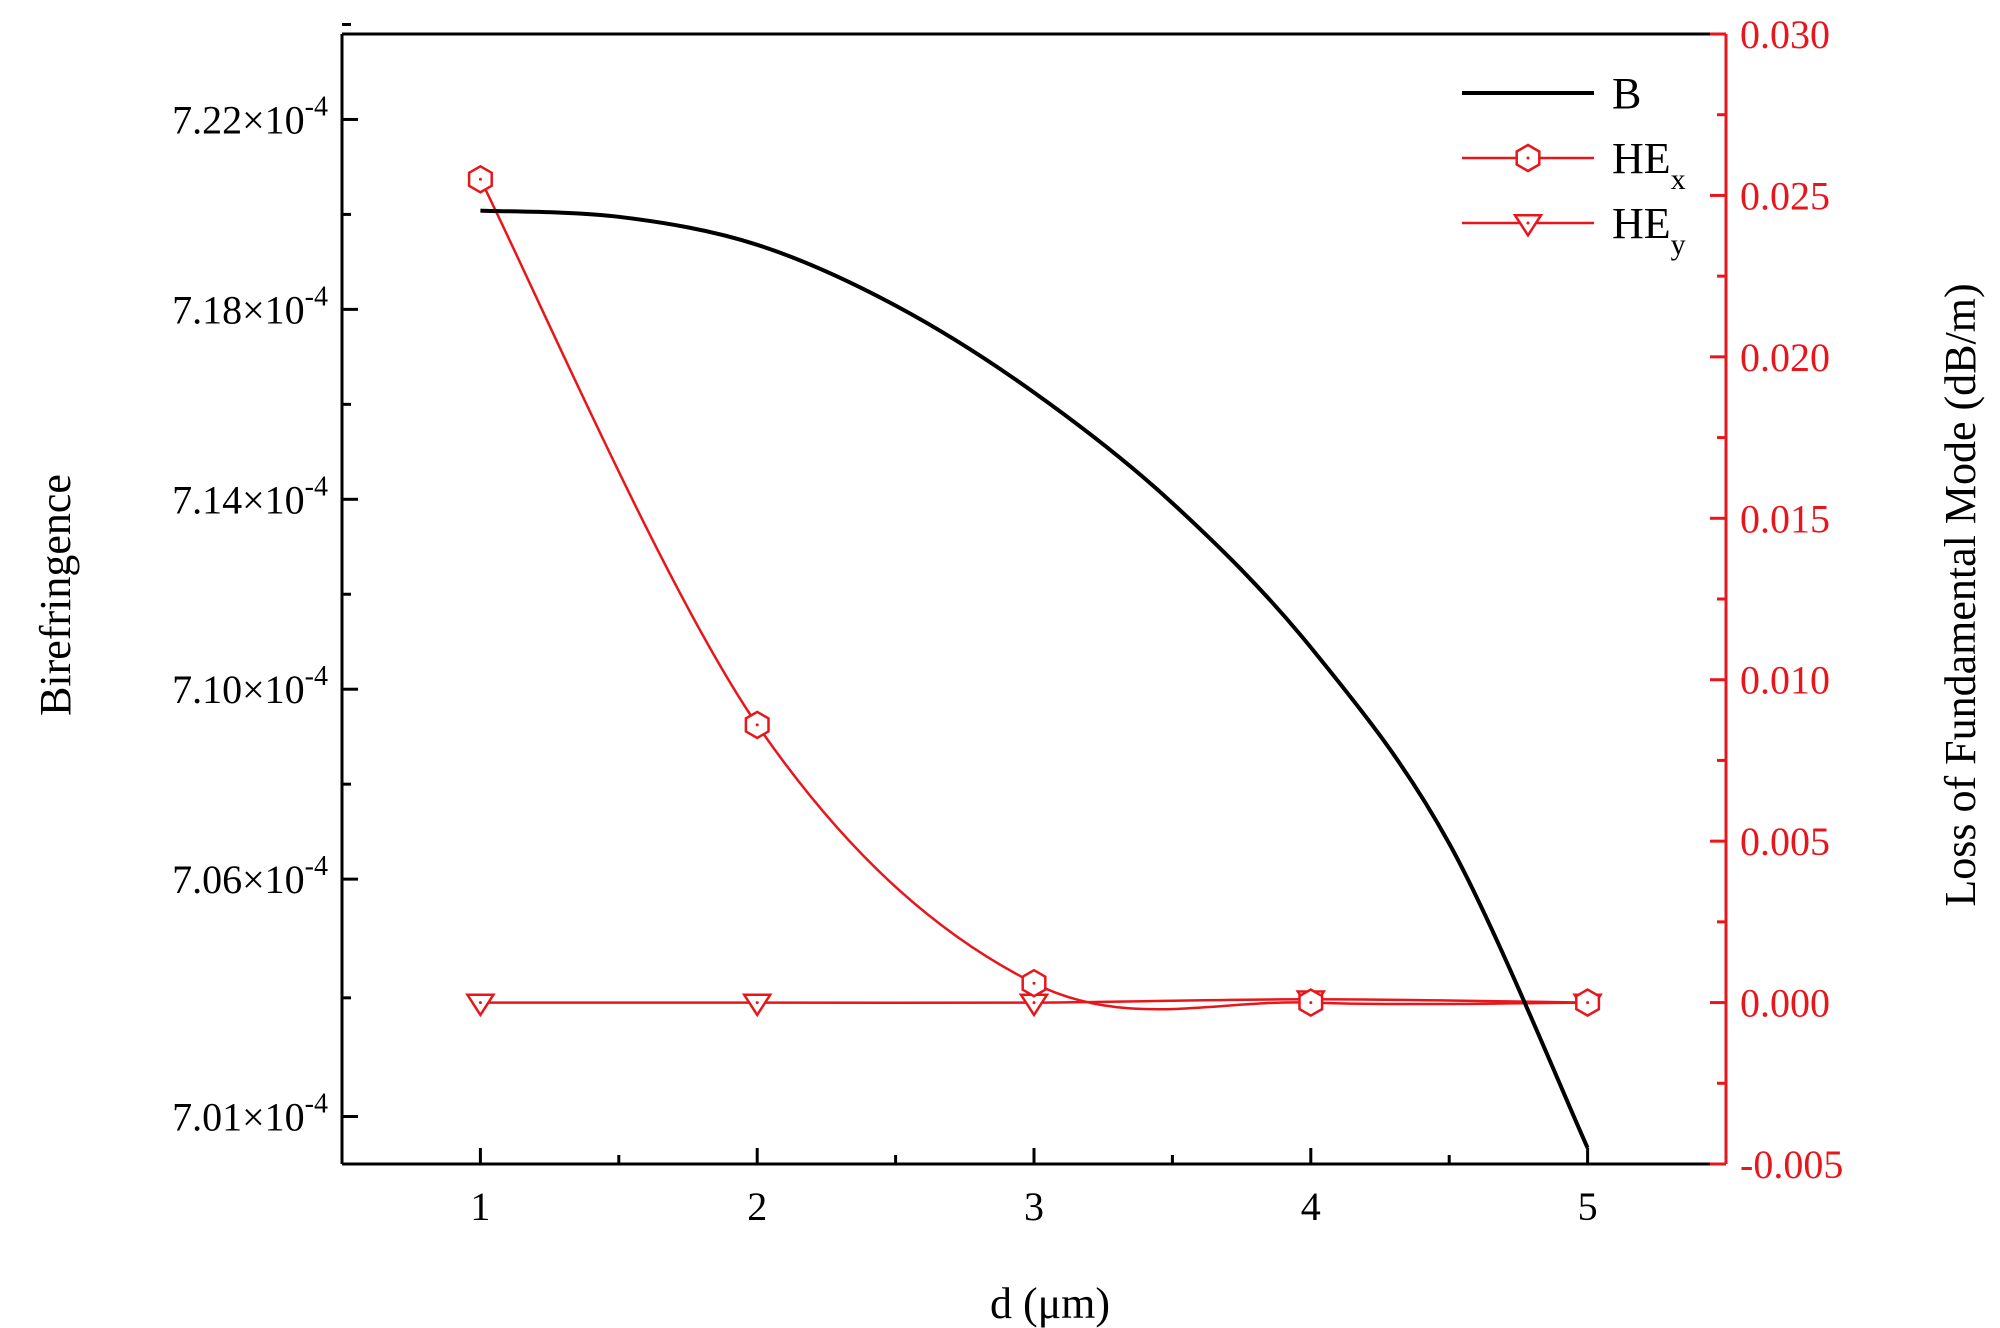 Image resolution: width=2000 pixels, height=1328 pixels. I want to click on y-right-tick-label: 0.020, so click(1785, 357).